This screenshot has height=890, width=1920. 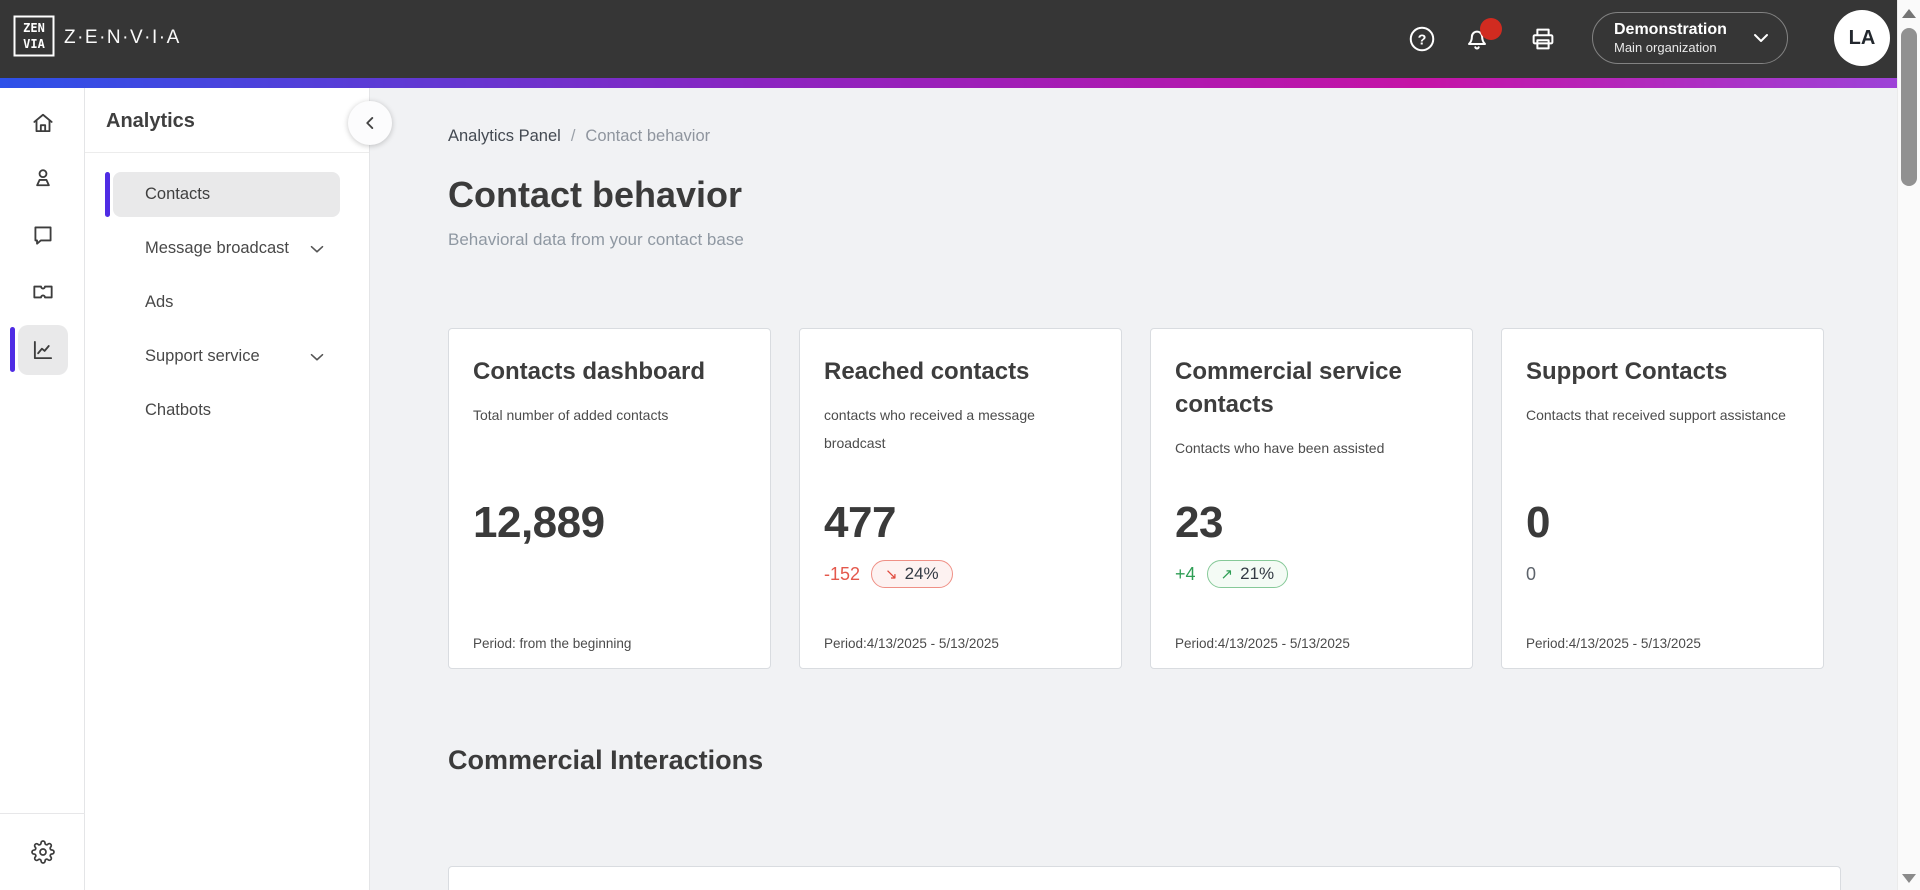 I want to click on card-value: 12,889, so click(x=539, y=522).